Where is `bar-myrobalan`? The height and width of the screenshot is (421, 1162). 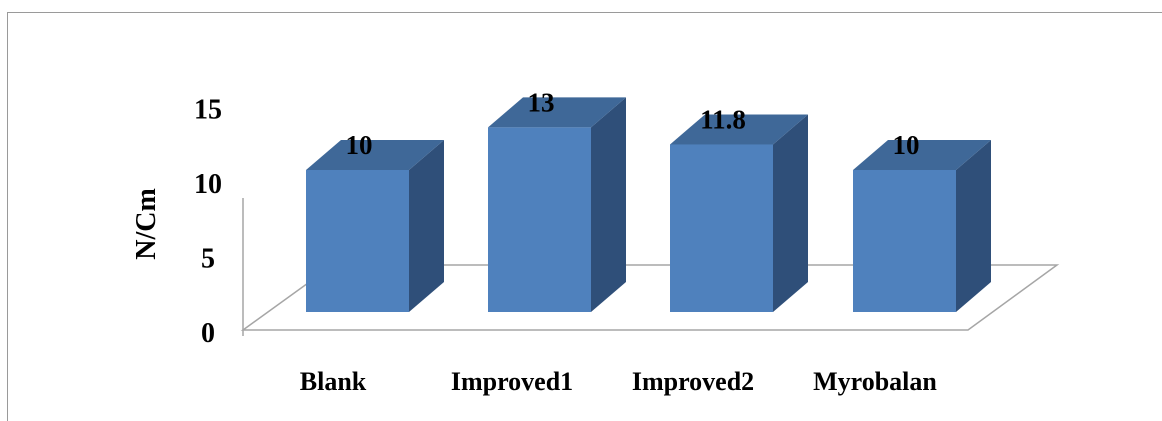
bar-myrobalan is located at coordinates (922, 226).